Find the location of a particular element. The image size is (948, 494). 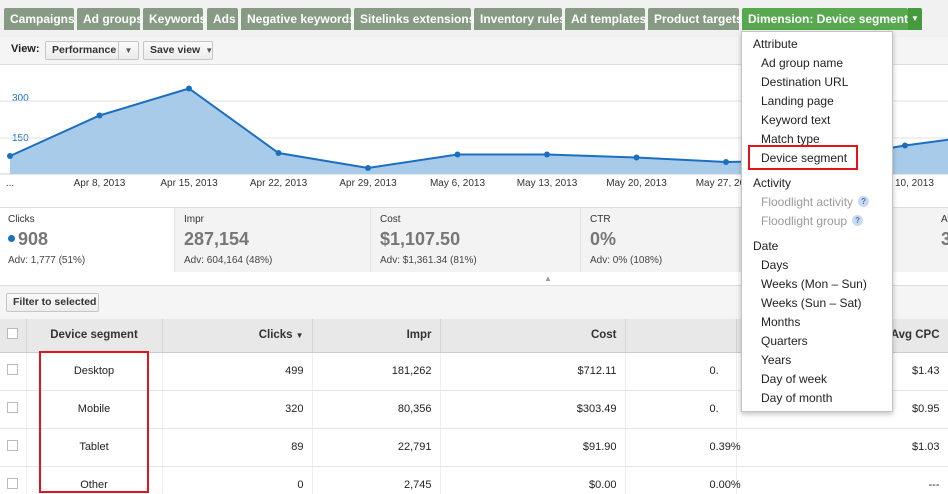

menu-item-ad-group-name: Ad group name is located at coordinates (802, 63).